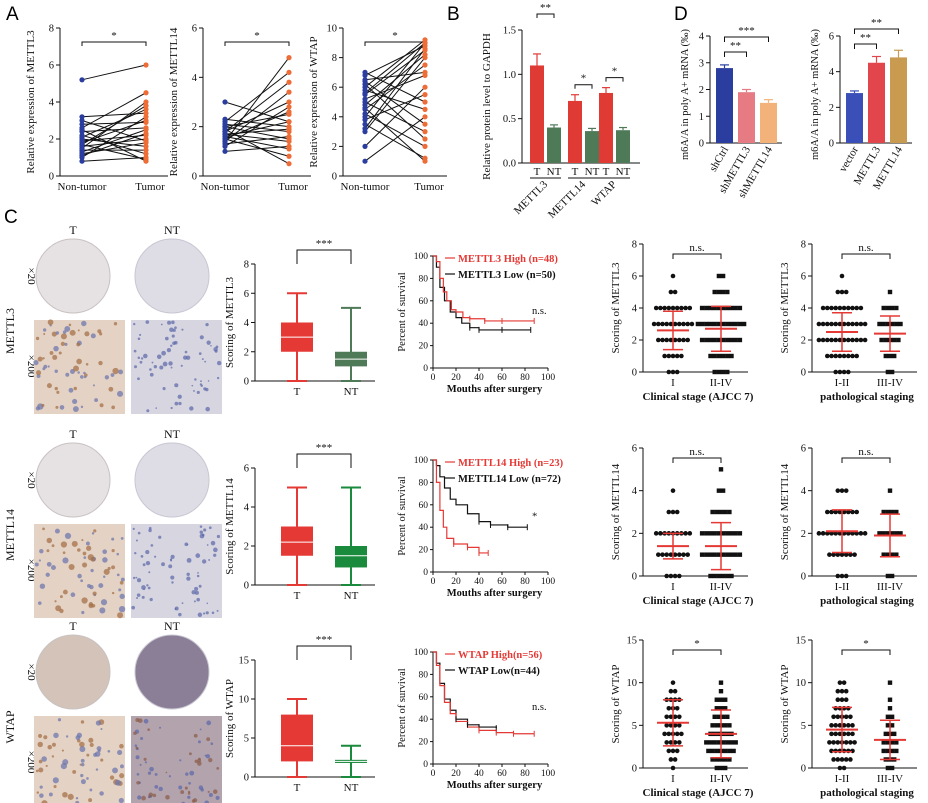 The width and height of the screenshot is (928, 803). What do you see at coordinates (402, 311) in the screenshot?
I see `km-y-axis-label: Percent of survival` at bounding box center [402, 311].